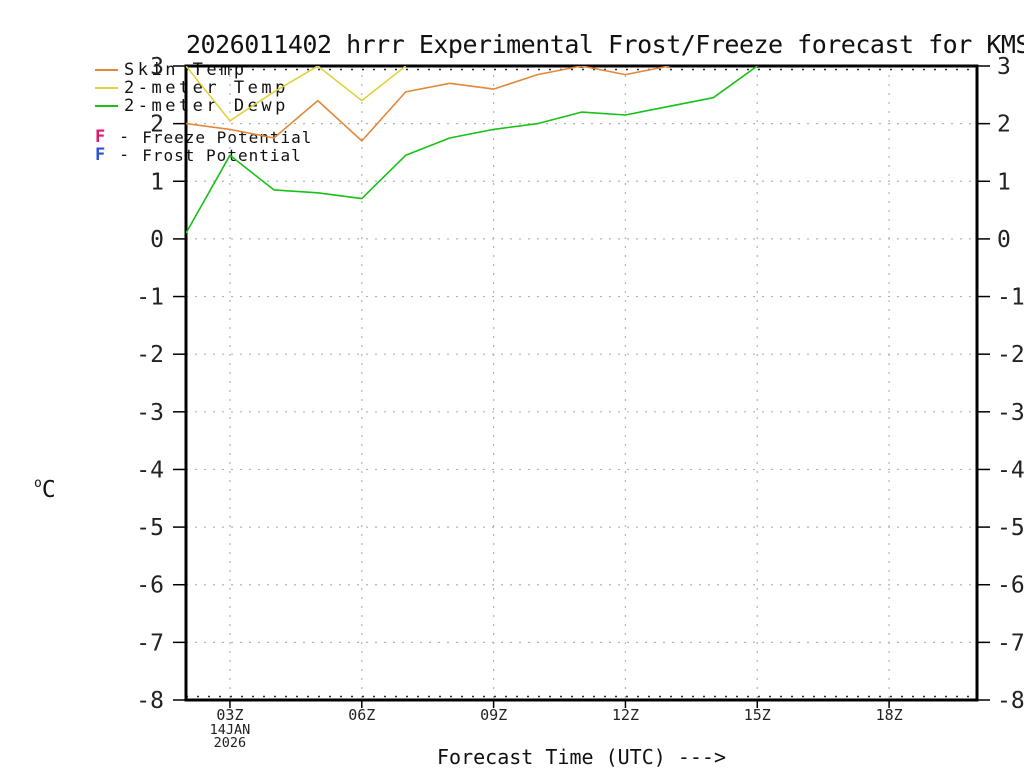 Image resolution: width=1024 pixels, height=769 pixels. What do you see at coordinates (1010, 528) in the screenshot?
I see `y-tick-label-right: -5` at bounding box center [1010, 528].